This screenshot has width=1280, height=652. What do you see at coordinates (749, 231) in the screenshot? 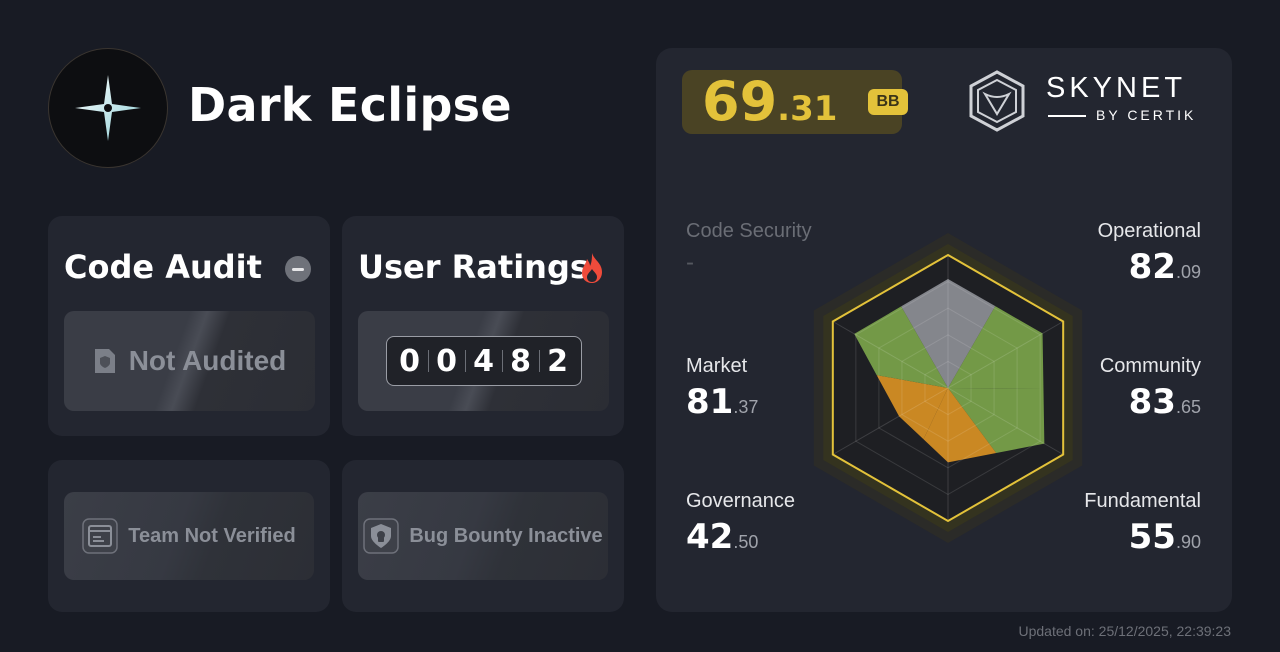
I see `metric-label: Code Security` at bounding box center [749, 231].